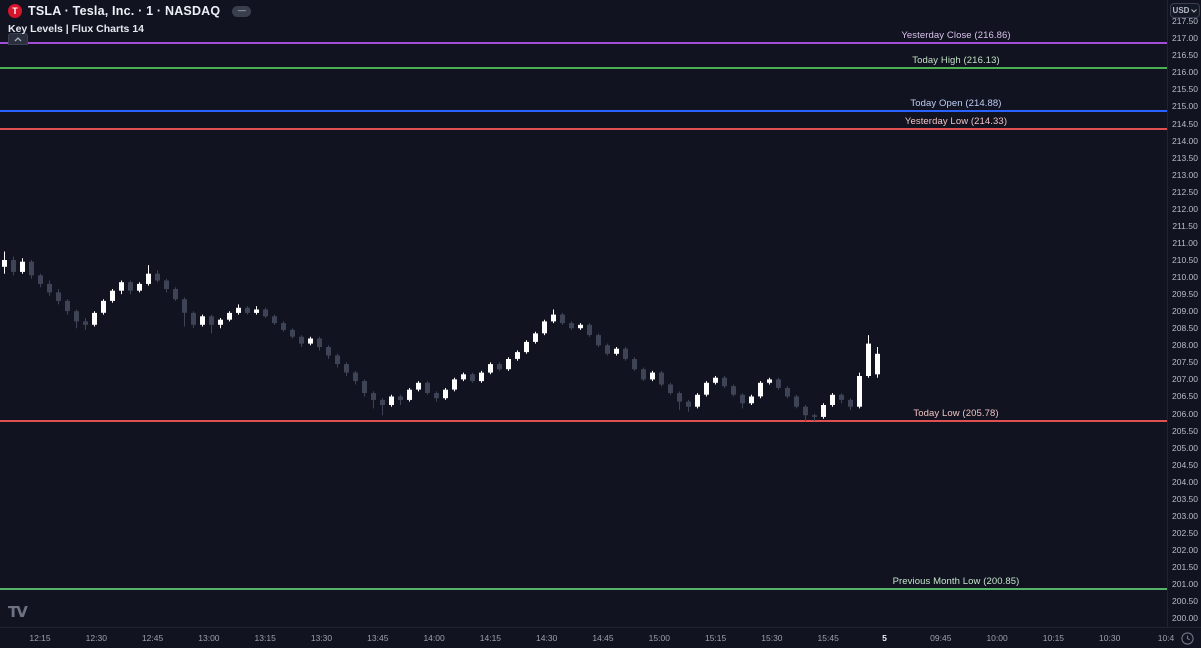 This screenshot has height=648, width=1201. What do you see at coordinates (1185, 550) in the screenshot?
I see `price-tick: 202.00` at bounding box center [1185, 550].